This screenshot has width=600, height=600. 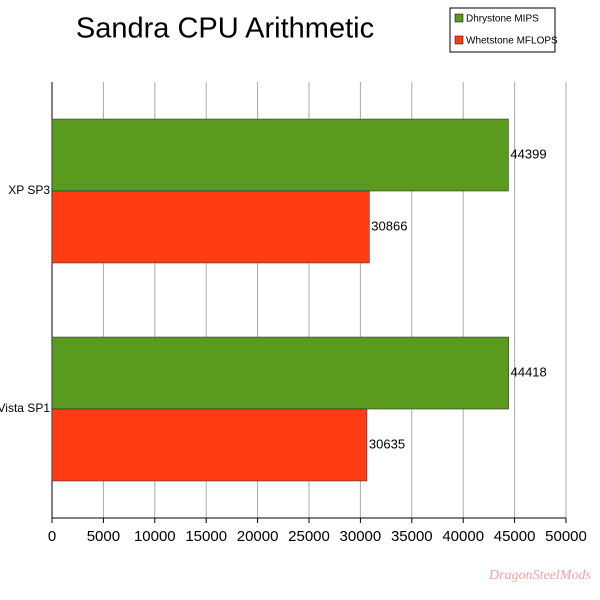 I want to click on legend-box, so click(x=502, y=30).